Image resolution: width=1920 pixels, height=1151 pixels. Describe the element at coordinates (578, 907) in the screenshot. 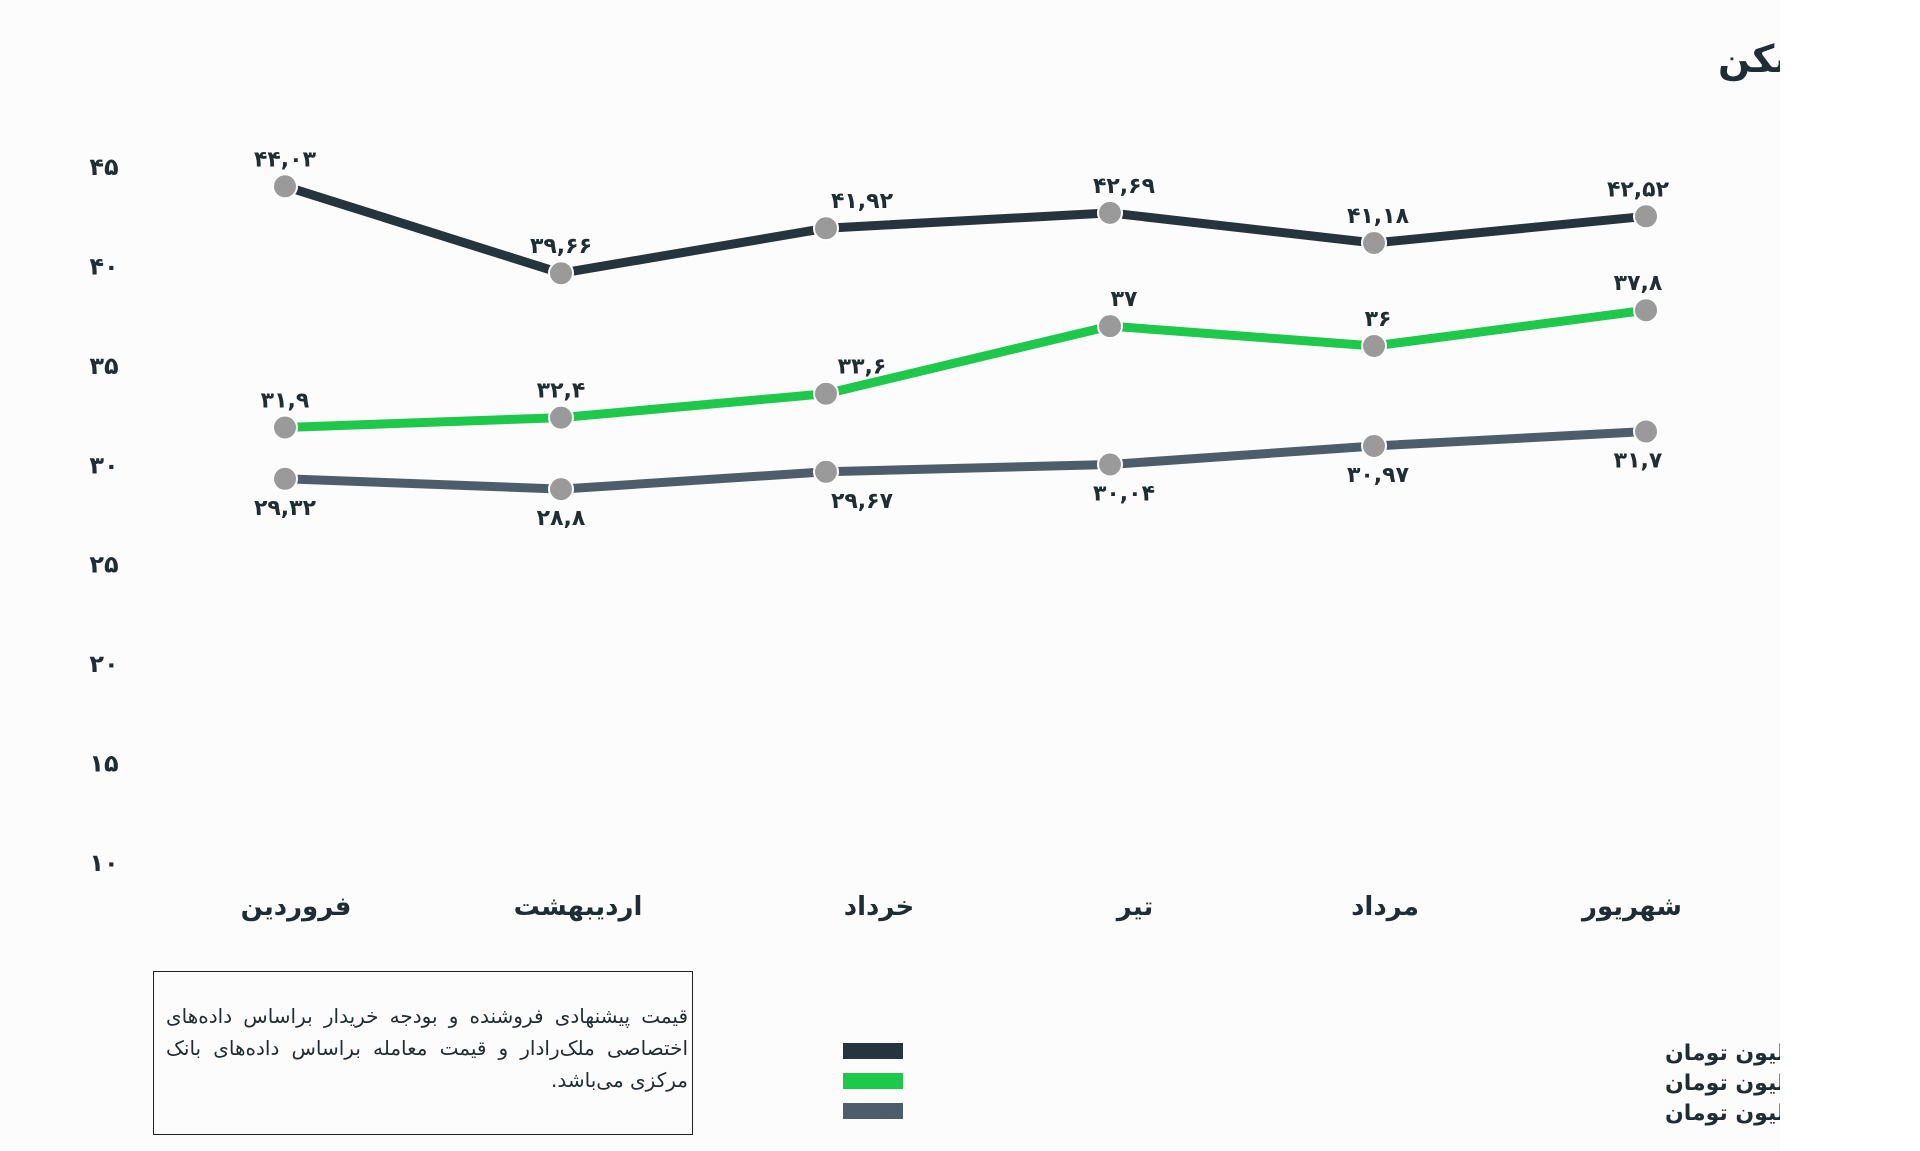

I see `x-tick-label: اردیبهشت` at that location.